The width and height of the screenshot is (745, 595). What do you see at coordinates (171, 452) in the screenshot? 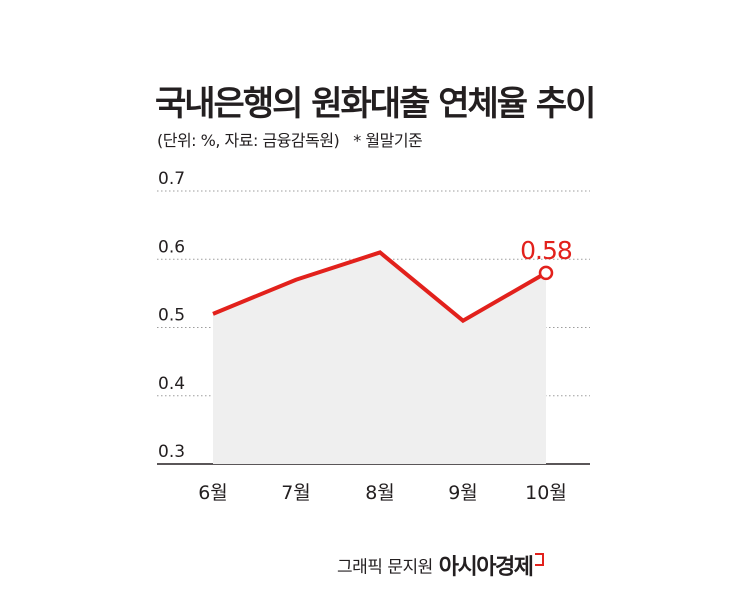
I see `y-tick-label: 0.3` at bounding box center [171, 452].